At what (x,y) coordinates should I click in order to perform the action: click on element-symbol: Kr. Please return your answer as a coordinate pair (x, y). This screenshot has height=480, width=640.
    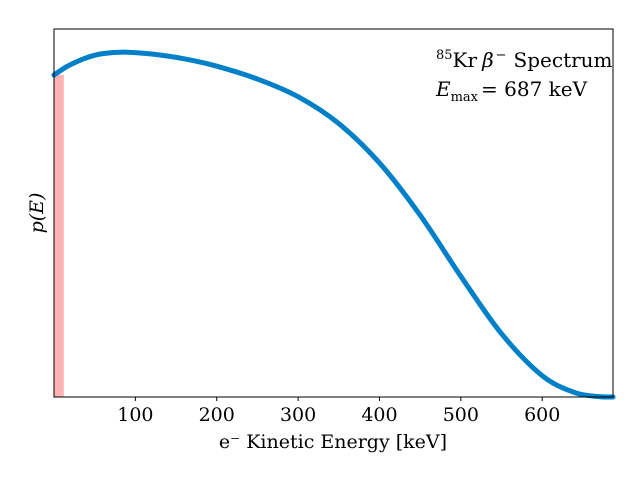
    Looking at the image, I should click on (465, 60).